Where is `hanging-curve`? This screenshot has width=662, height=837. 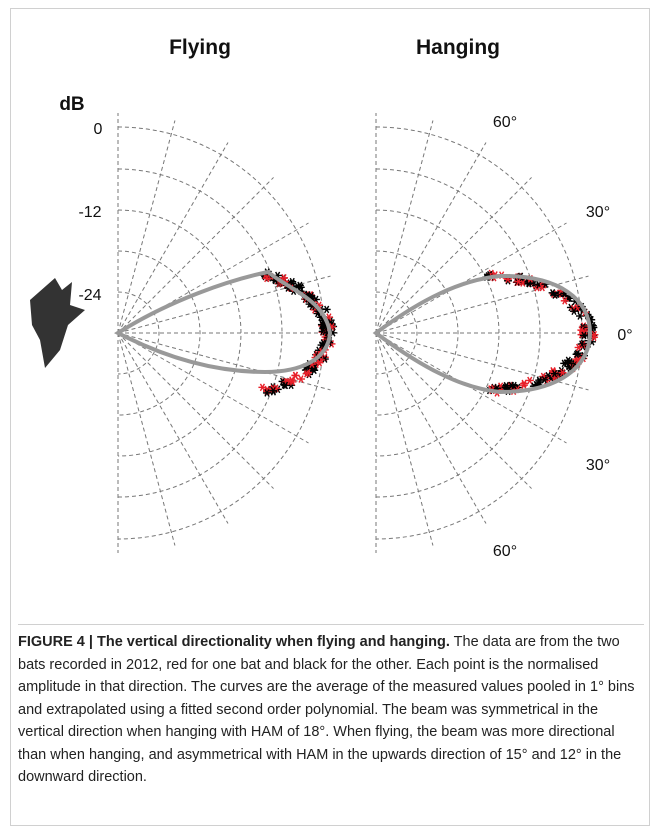
hanging-curve is located at coordinates (482, 334).